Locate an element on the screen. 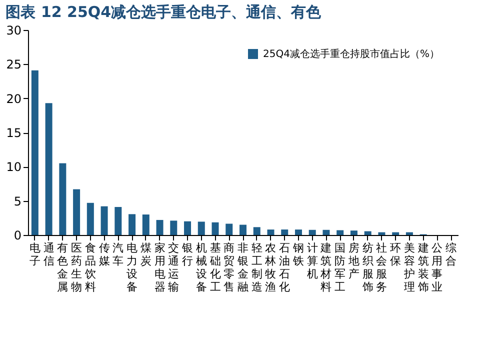 The width and height of the screenshot is (485, 355). x-tick-label: 电力设备 is located at coordinates (132, 268).